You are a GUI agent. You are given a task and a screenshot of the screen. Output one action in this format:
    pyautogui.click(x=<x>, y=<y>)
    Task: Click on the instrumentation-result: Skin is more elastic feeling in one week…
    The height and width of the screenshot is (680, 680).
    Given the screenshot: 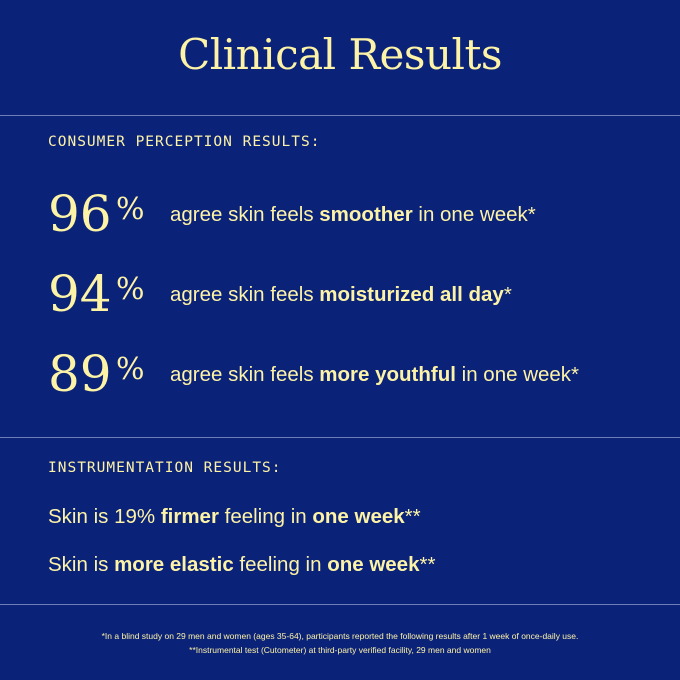 What is the action you would take?
    pyautogui.click(x=241, y=565)
    